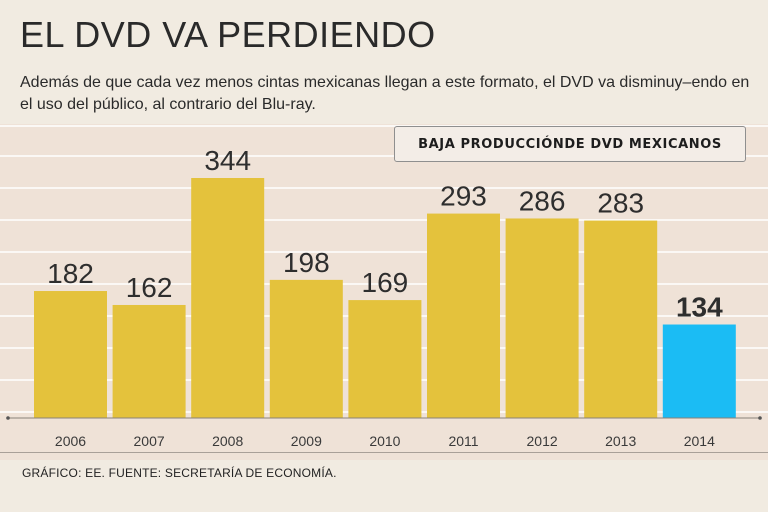  Describe the element at coordinates (699, 307) in the screenshot. I see `value-label-2014: 134` at that location.